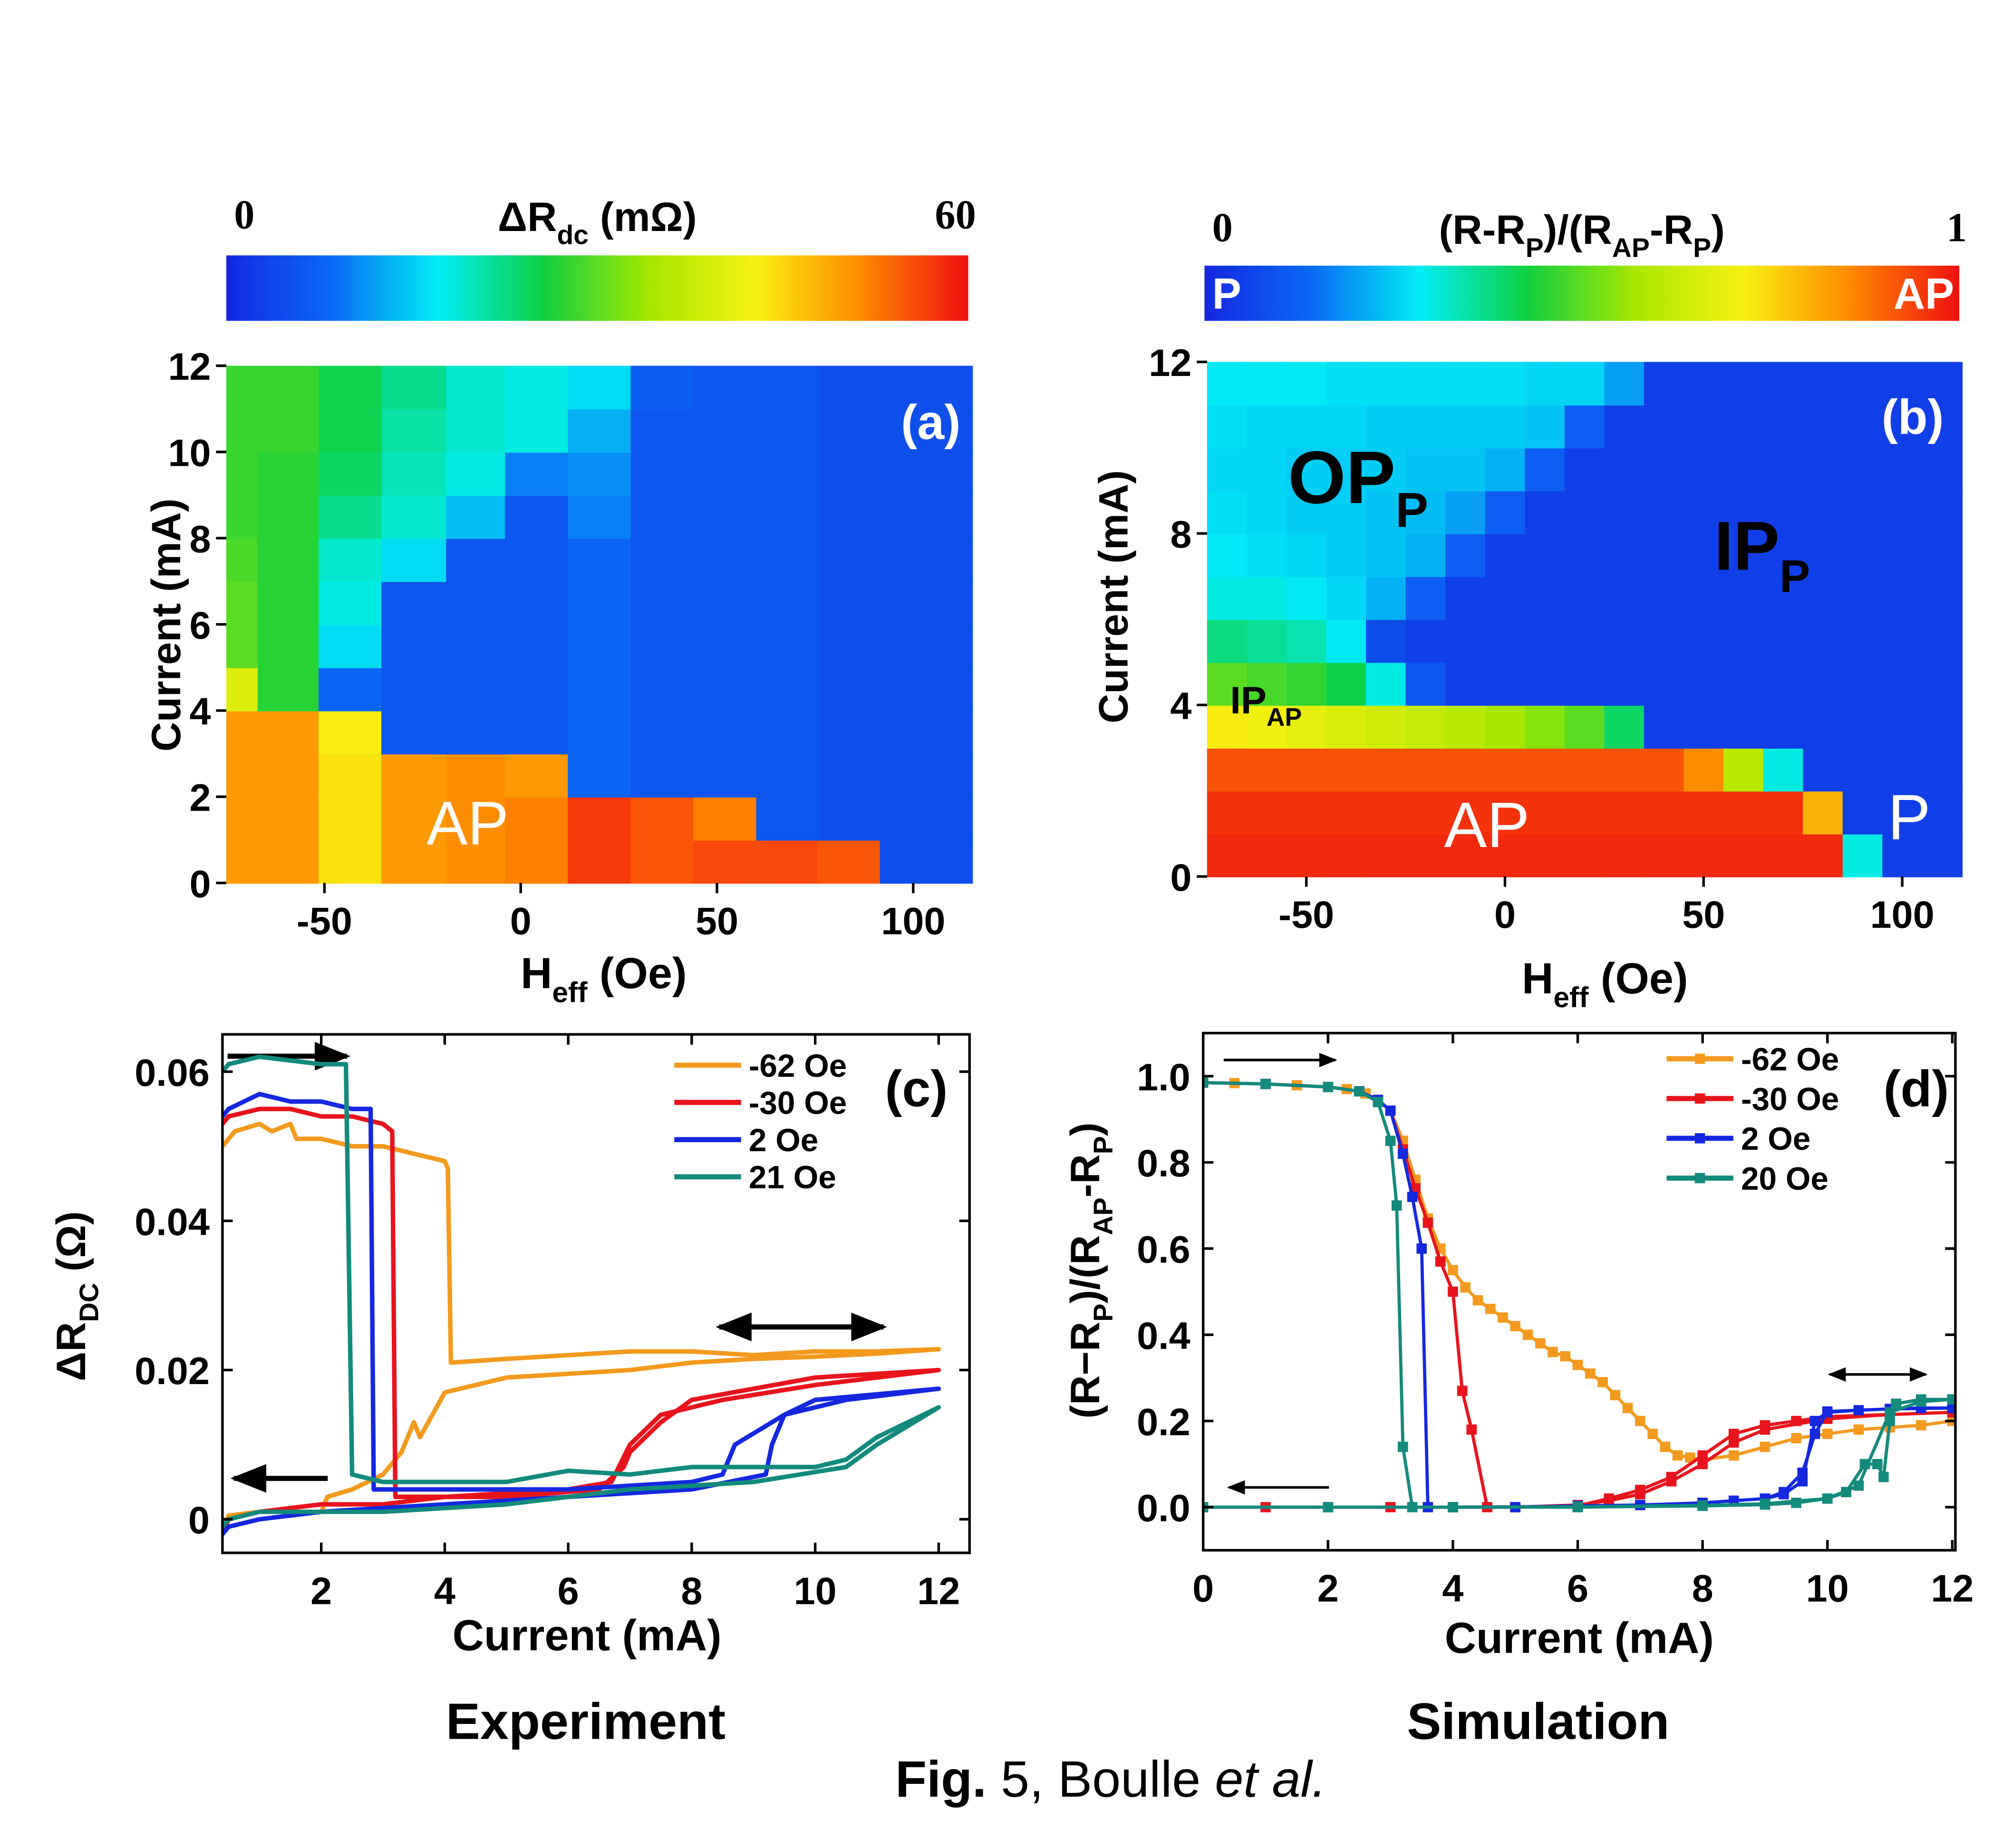 The width and height of the screenshot is (1993, 1848). What do you see at coordinates (930, 422) in the screenshot?
I see `text-part: (a)` at bounding box center [930, 422].